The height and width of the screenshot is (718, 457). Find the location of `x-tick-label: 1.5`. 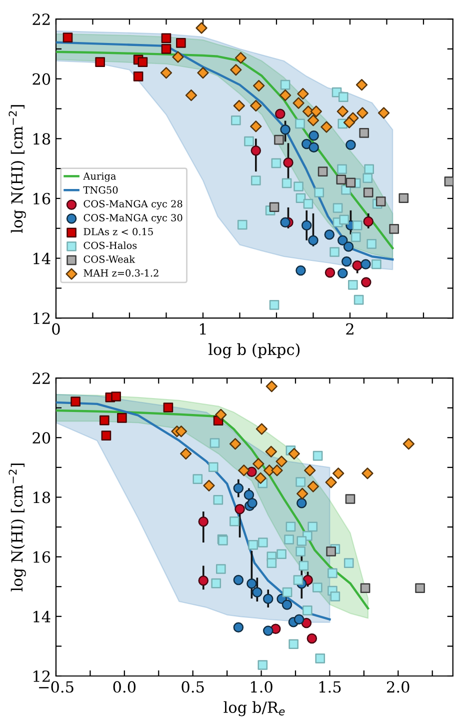

x-tick-label: 1.5 is located at coordinates (330, 687).